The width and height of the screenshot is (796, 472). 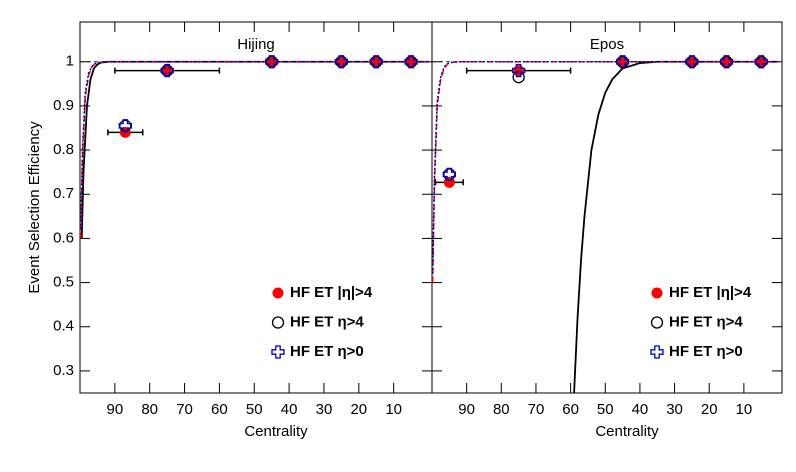 What do you see at coordinates (63, 370) in the screenshot?
I see `y-tick-label: 0.3` at bounding box center [63, 370].